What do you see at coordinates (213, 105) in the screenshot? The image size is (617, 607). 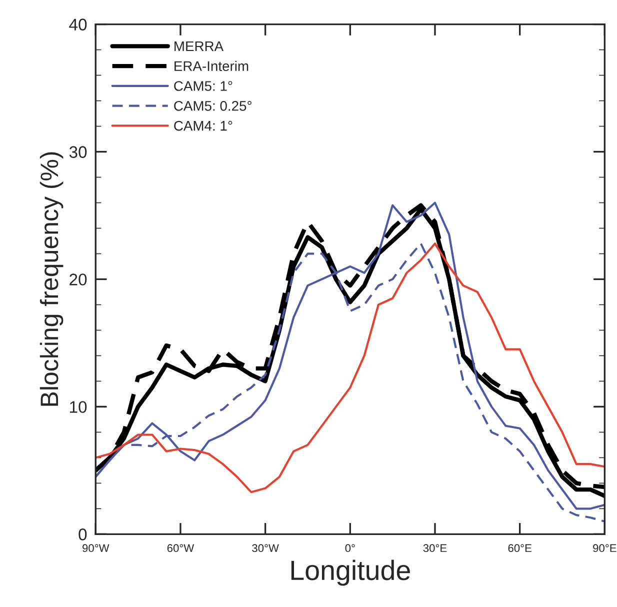 I see `legend-label: CAM5: 0.25°` at bounding box center [213, 105].